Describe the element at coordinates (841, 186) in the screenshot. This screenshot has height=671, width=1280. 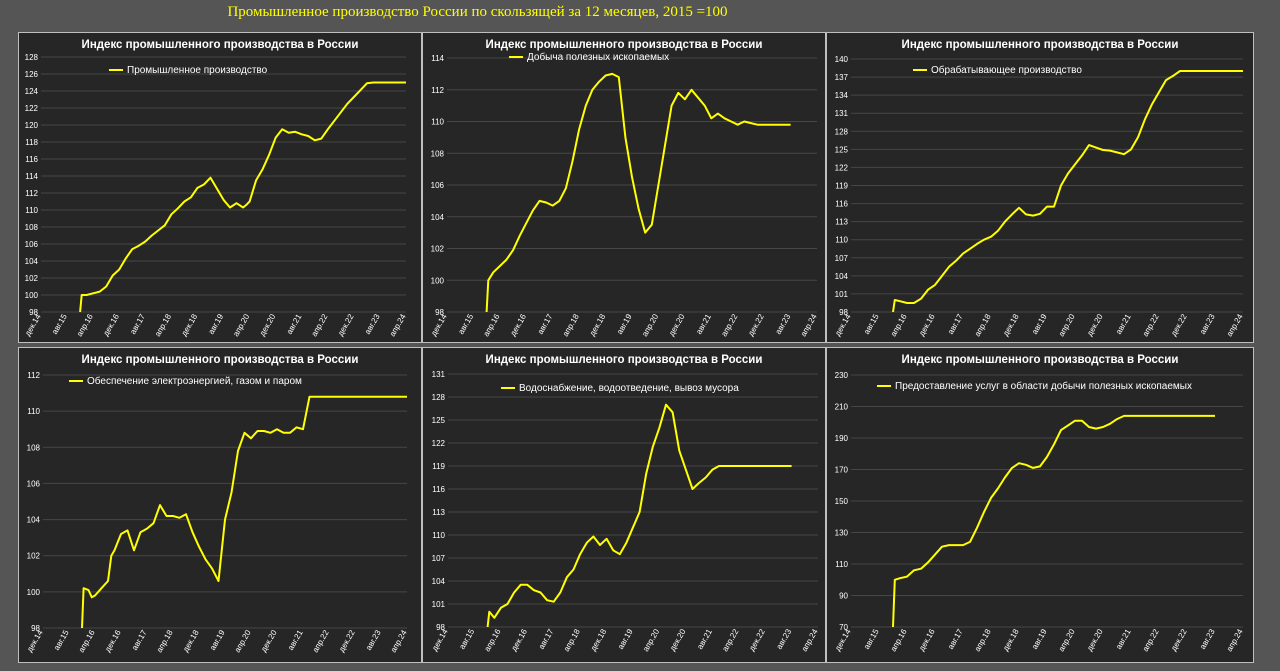
I see `y-tick-label: 119` at that location.